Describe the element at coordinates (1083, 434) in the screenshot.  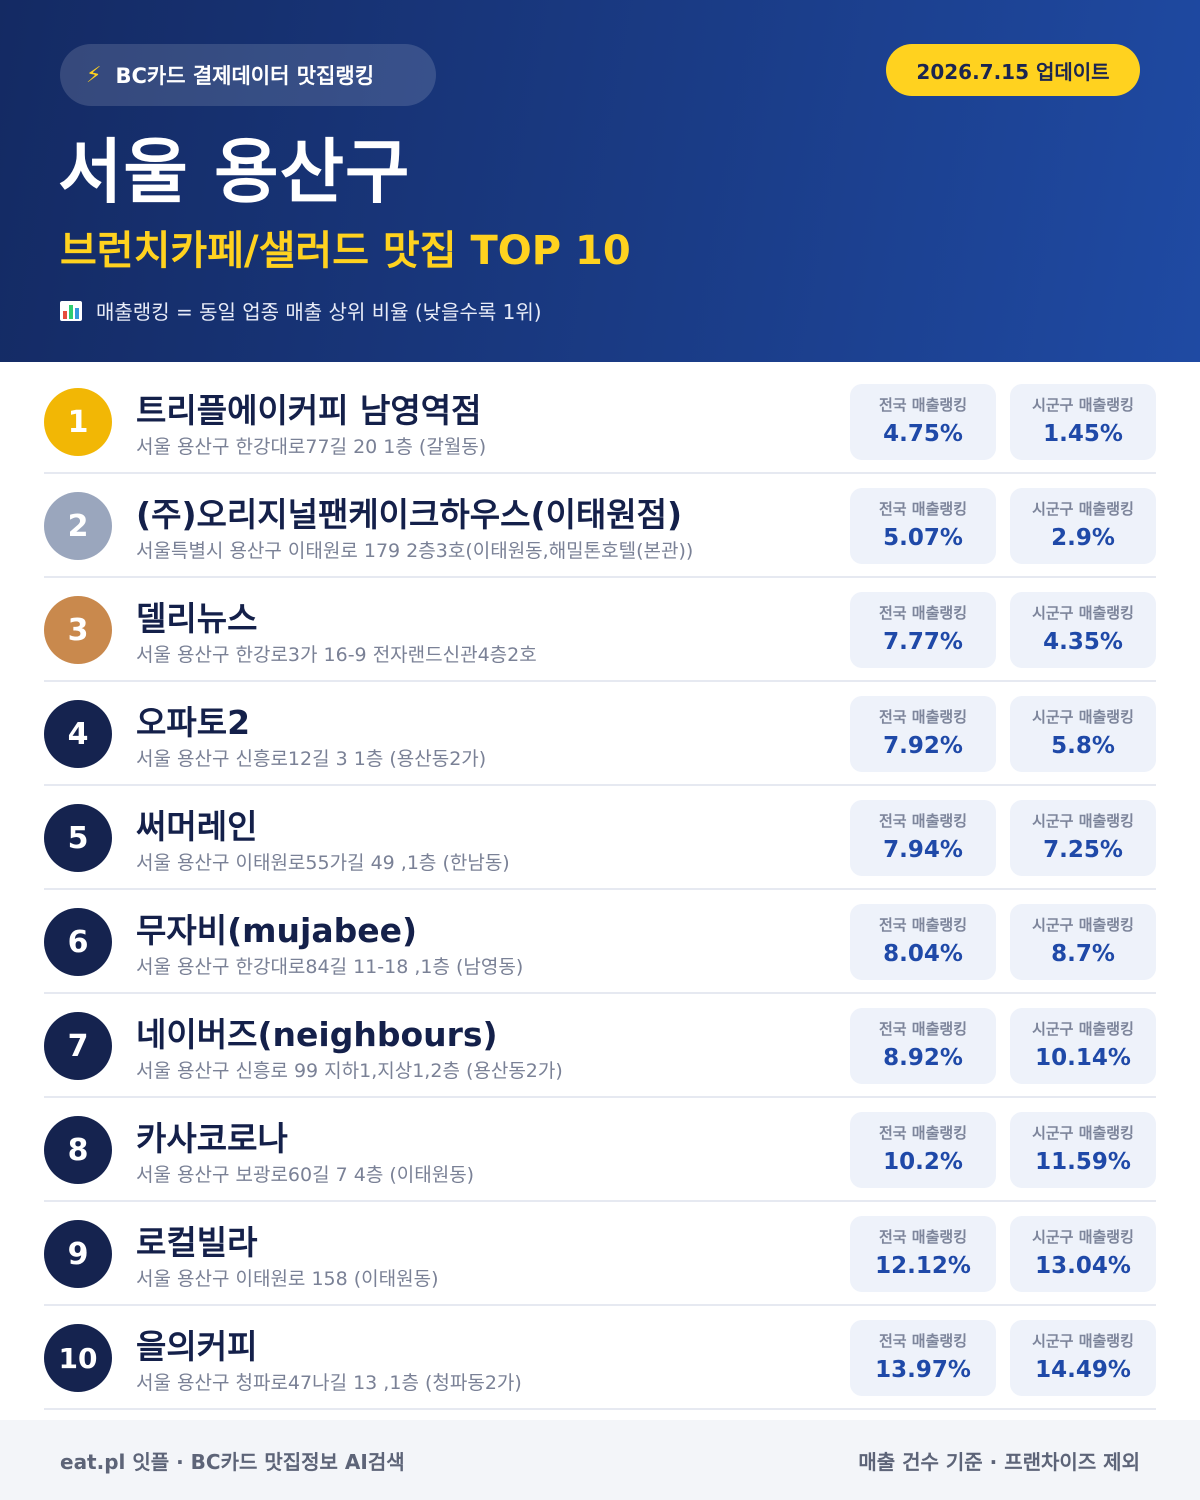
I see `local-ranking-value: 1.45%` at that location.